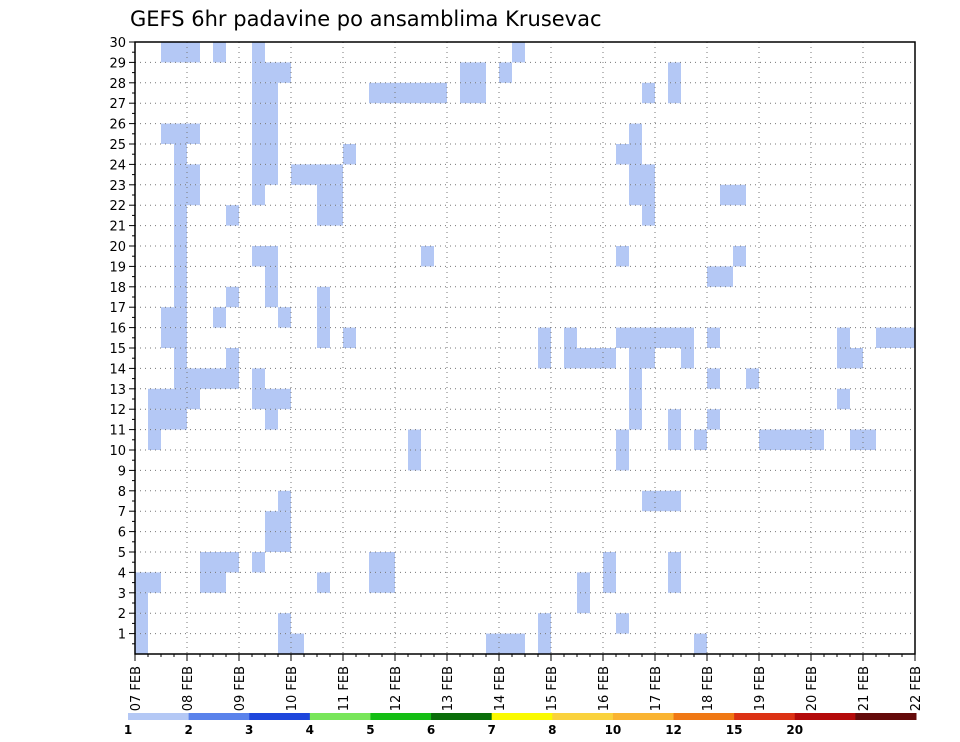  I want to click on legend-label: 2, so click(188, 730).